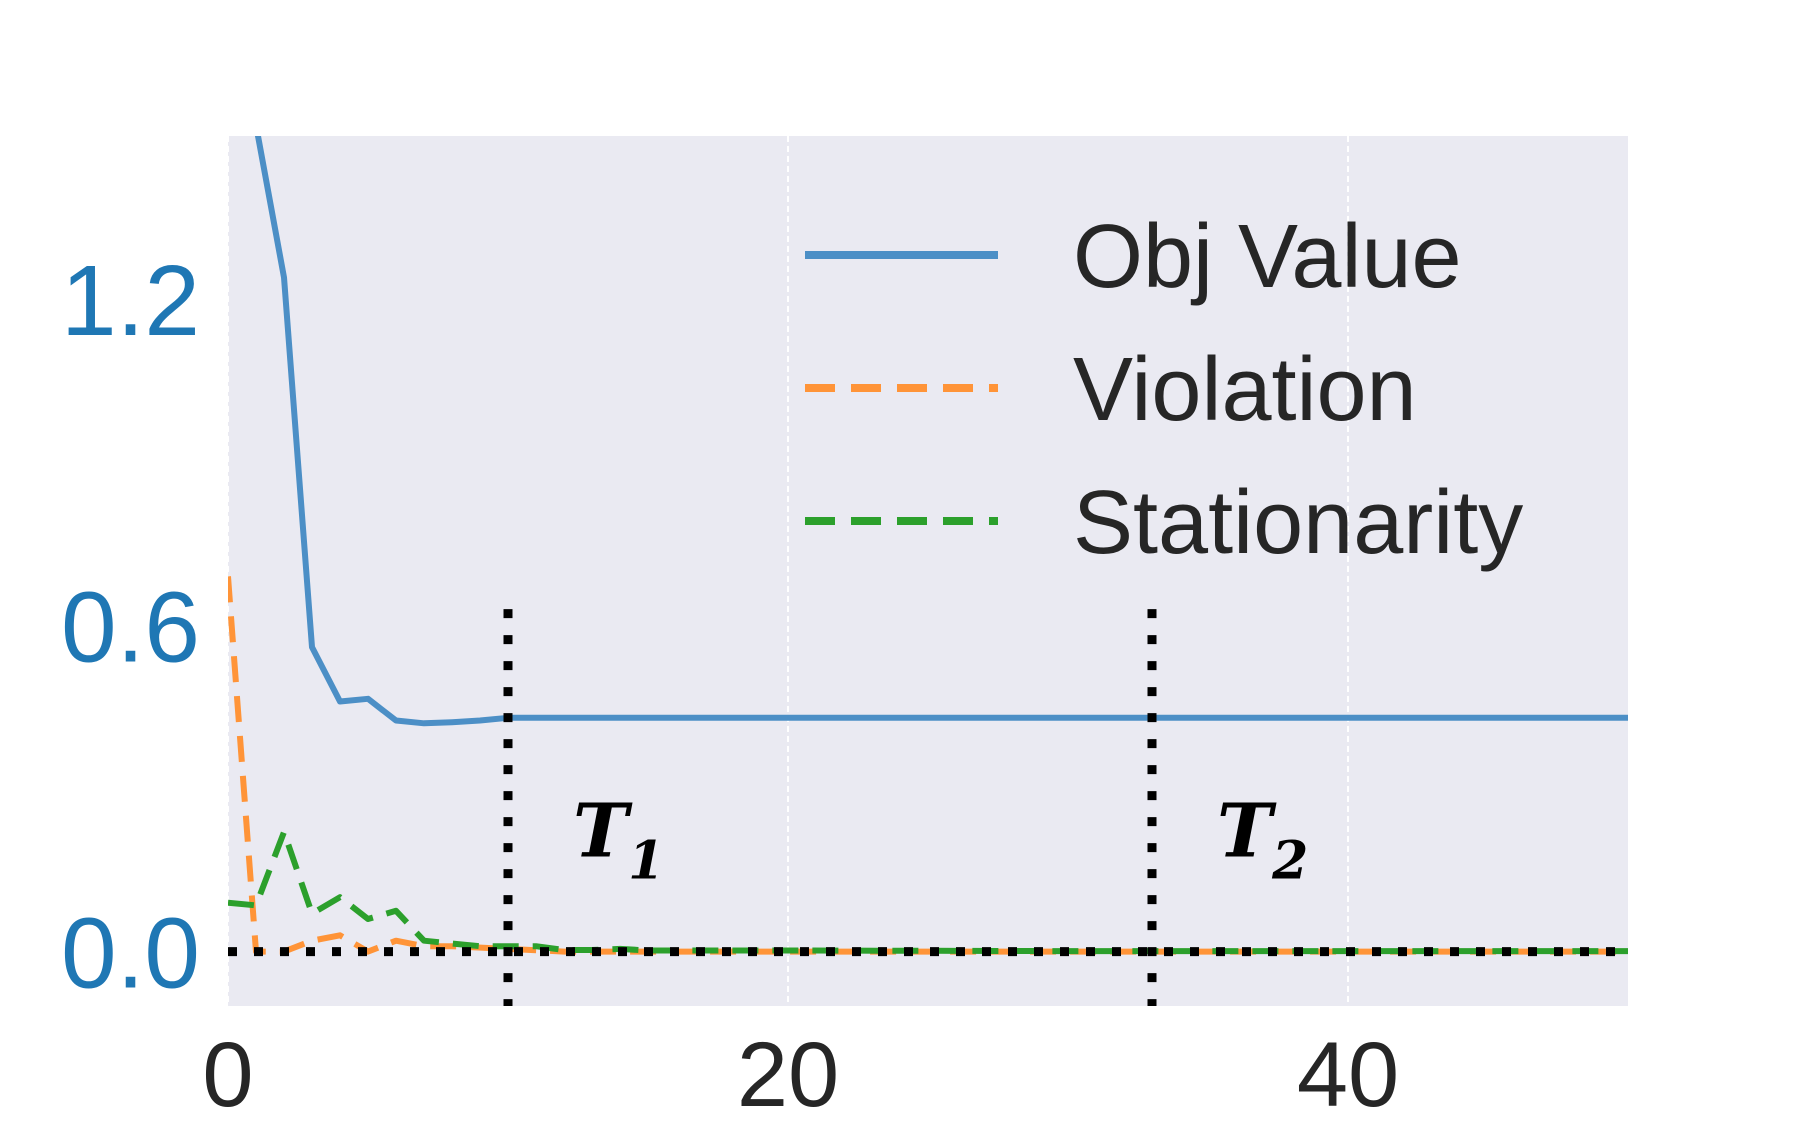 This screenshot has height=1125, width=1800. What do you see at coordinates (130, 954) in the screenshot?
I see `y-tick-label: 0.0` at bounding box center [130, 954].